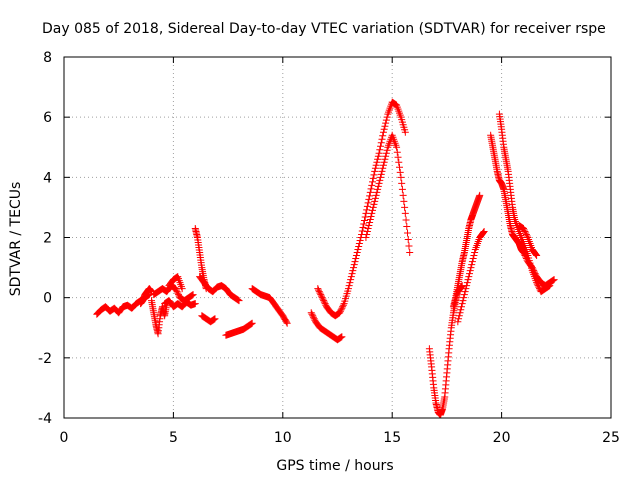  Describe the element at coordinates (392, 438) in the screenshot. I see `x-tick-label: 15` at that location.